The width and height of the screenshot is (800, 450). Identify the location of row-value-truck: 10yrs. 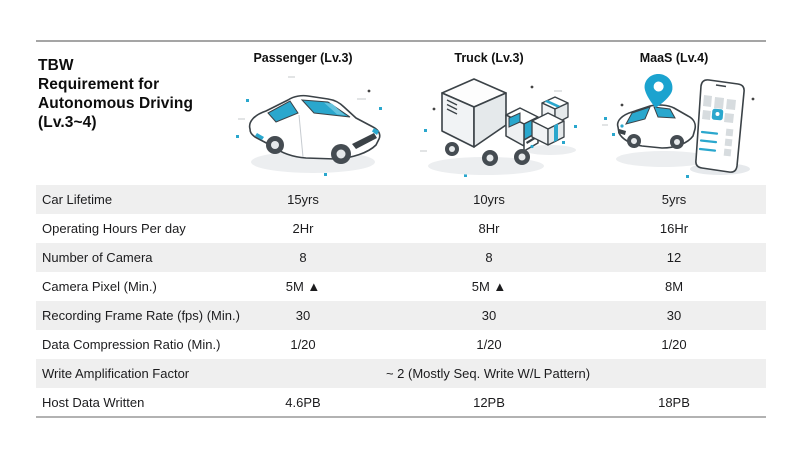
(489, 199).